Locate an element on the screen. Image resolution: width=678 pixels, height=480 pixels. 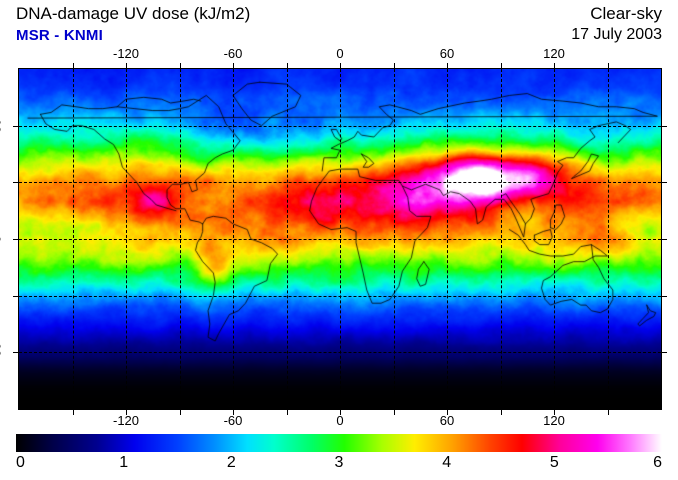
colorbar-tick-3: 3 is located at coordinates (339, 462).